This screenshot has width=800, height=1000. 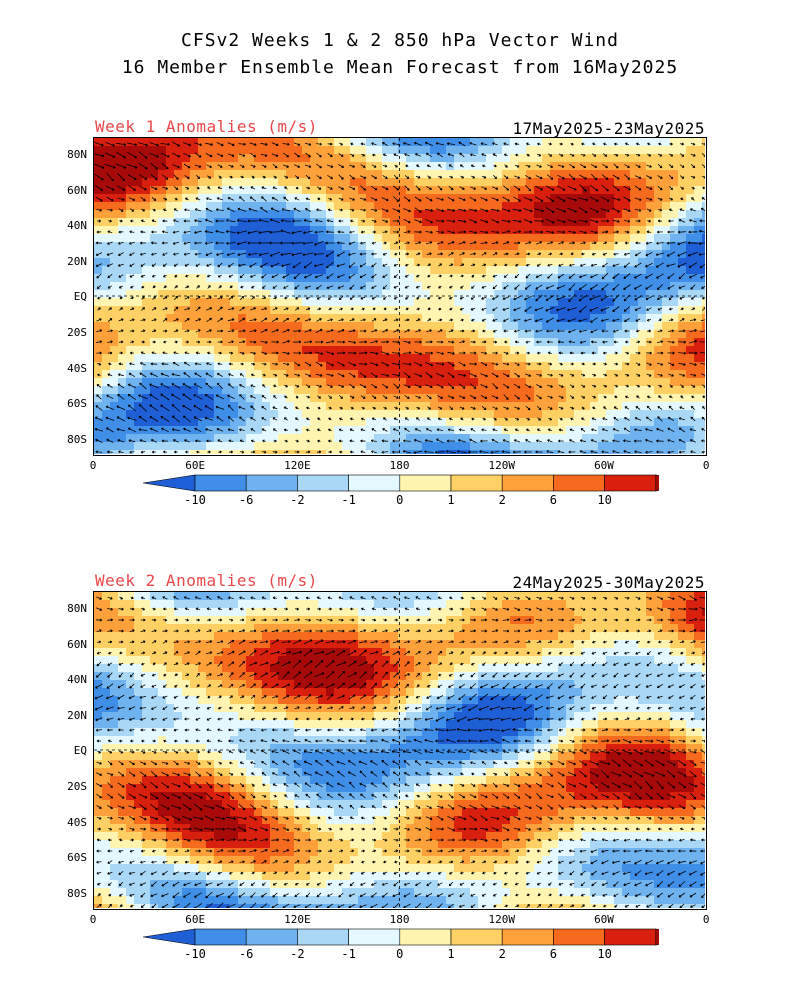 I want to click on panel2-colorbar: -10 -6 -2 -1 0 1 2 6 10, so click(x=425, y=944).